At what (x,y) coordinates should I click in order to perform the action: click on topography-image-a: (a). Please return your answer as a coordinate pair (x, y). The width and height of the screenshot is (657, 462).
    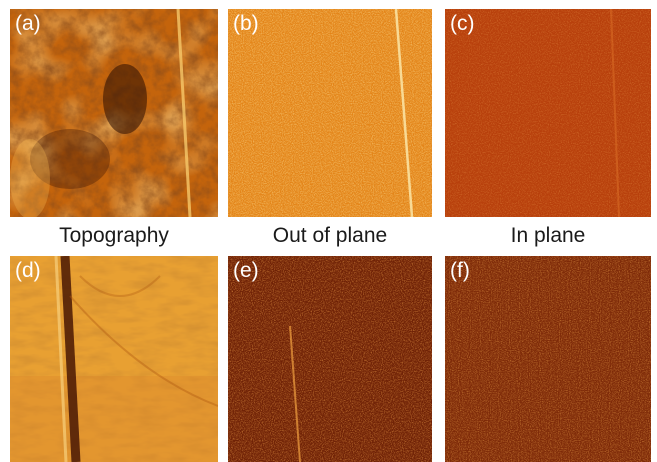
    Looking at the image, I should click on (114, 113).